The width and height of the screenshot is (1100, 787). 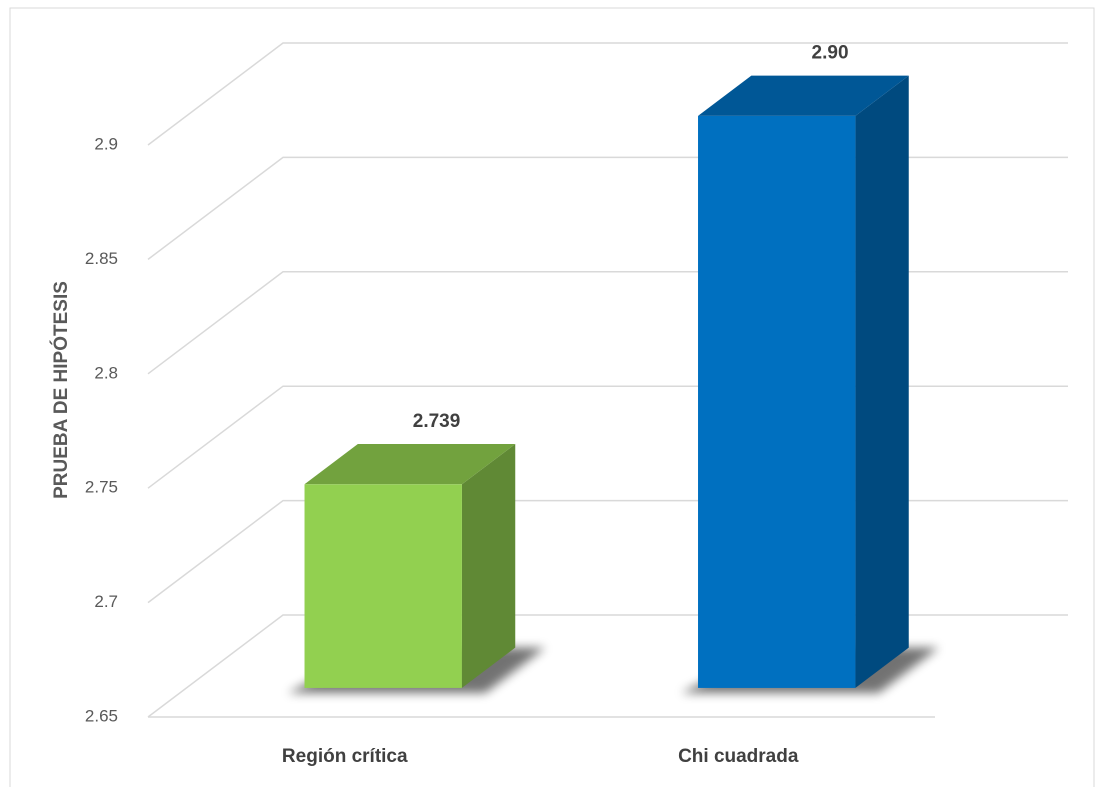 What do you see at coordinates (106, 601) in the screenshot?
I see `y-tick-label: 2.7` at bounding box center [106, 601].